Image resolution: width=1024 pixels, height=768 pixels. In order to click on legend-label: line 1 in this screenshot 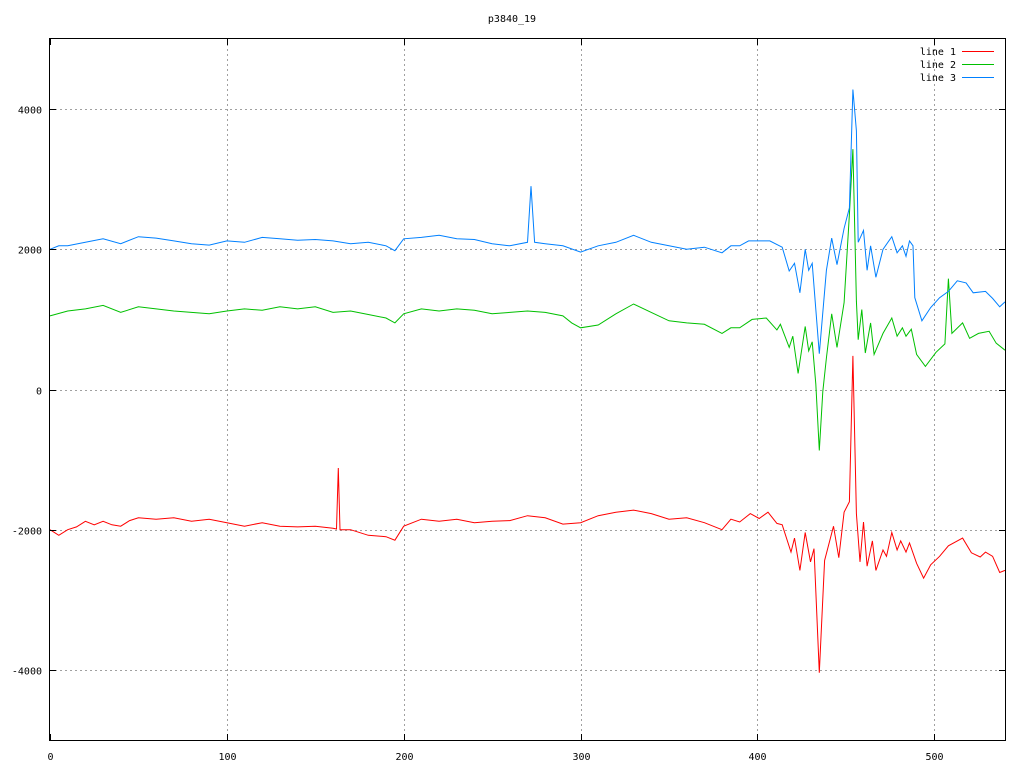, I will do `click(938, 52)`.